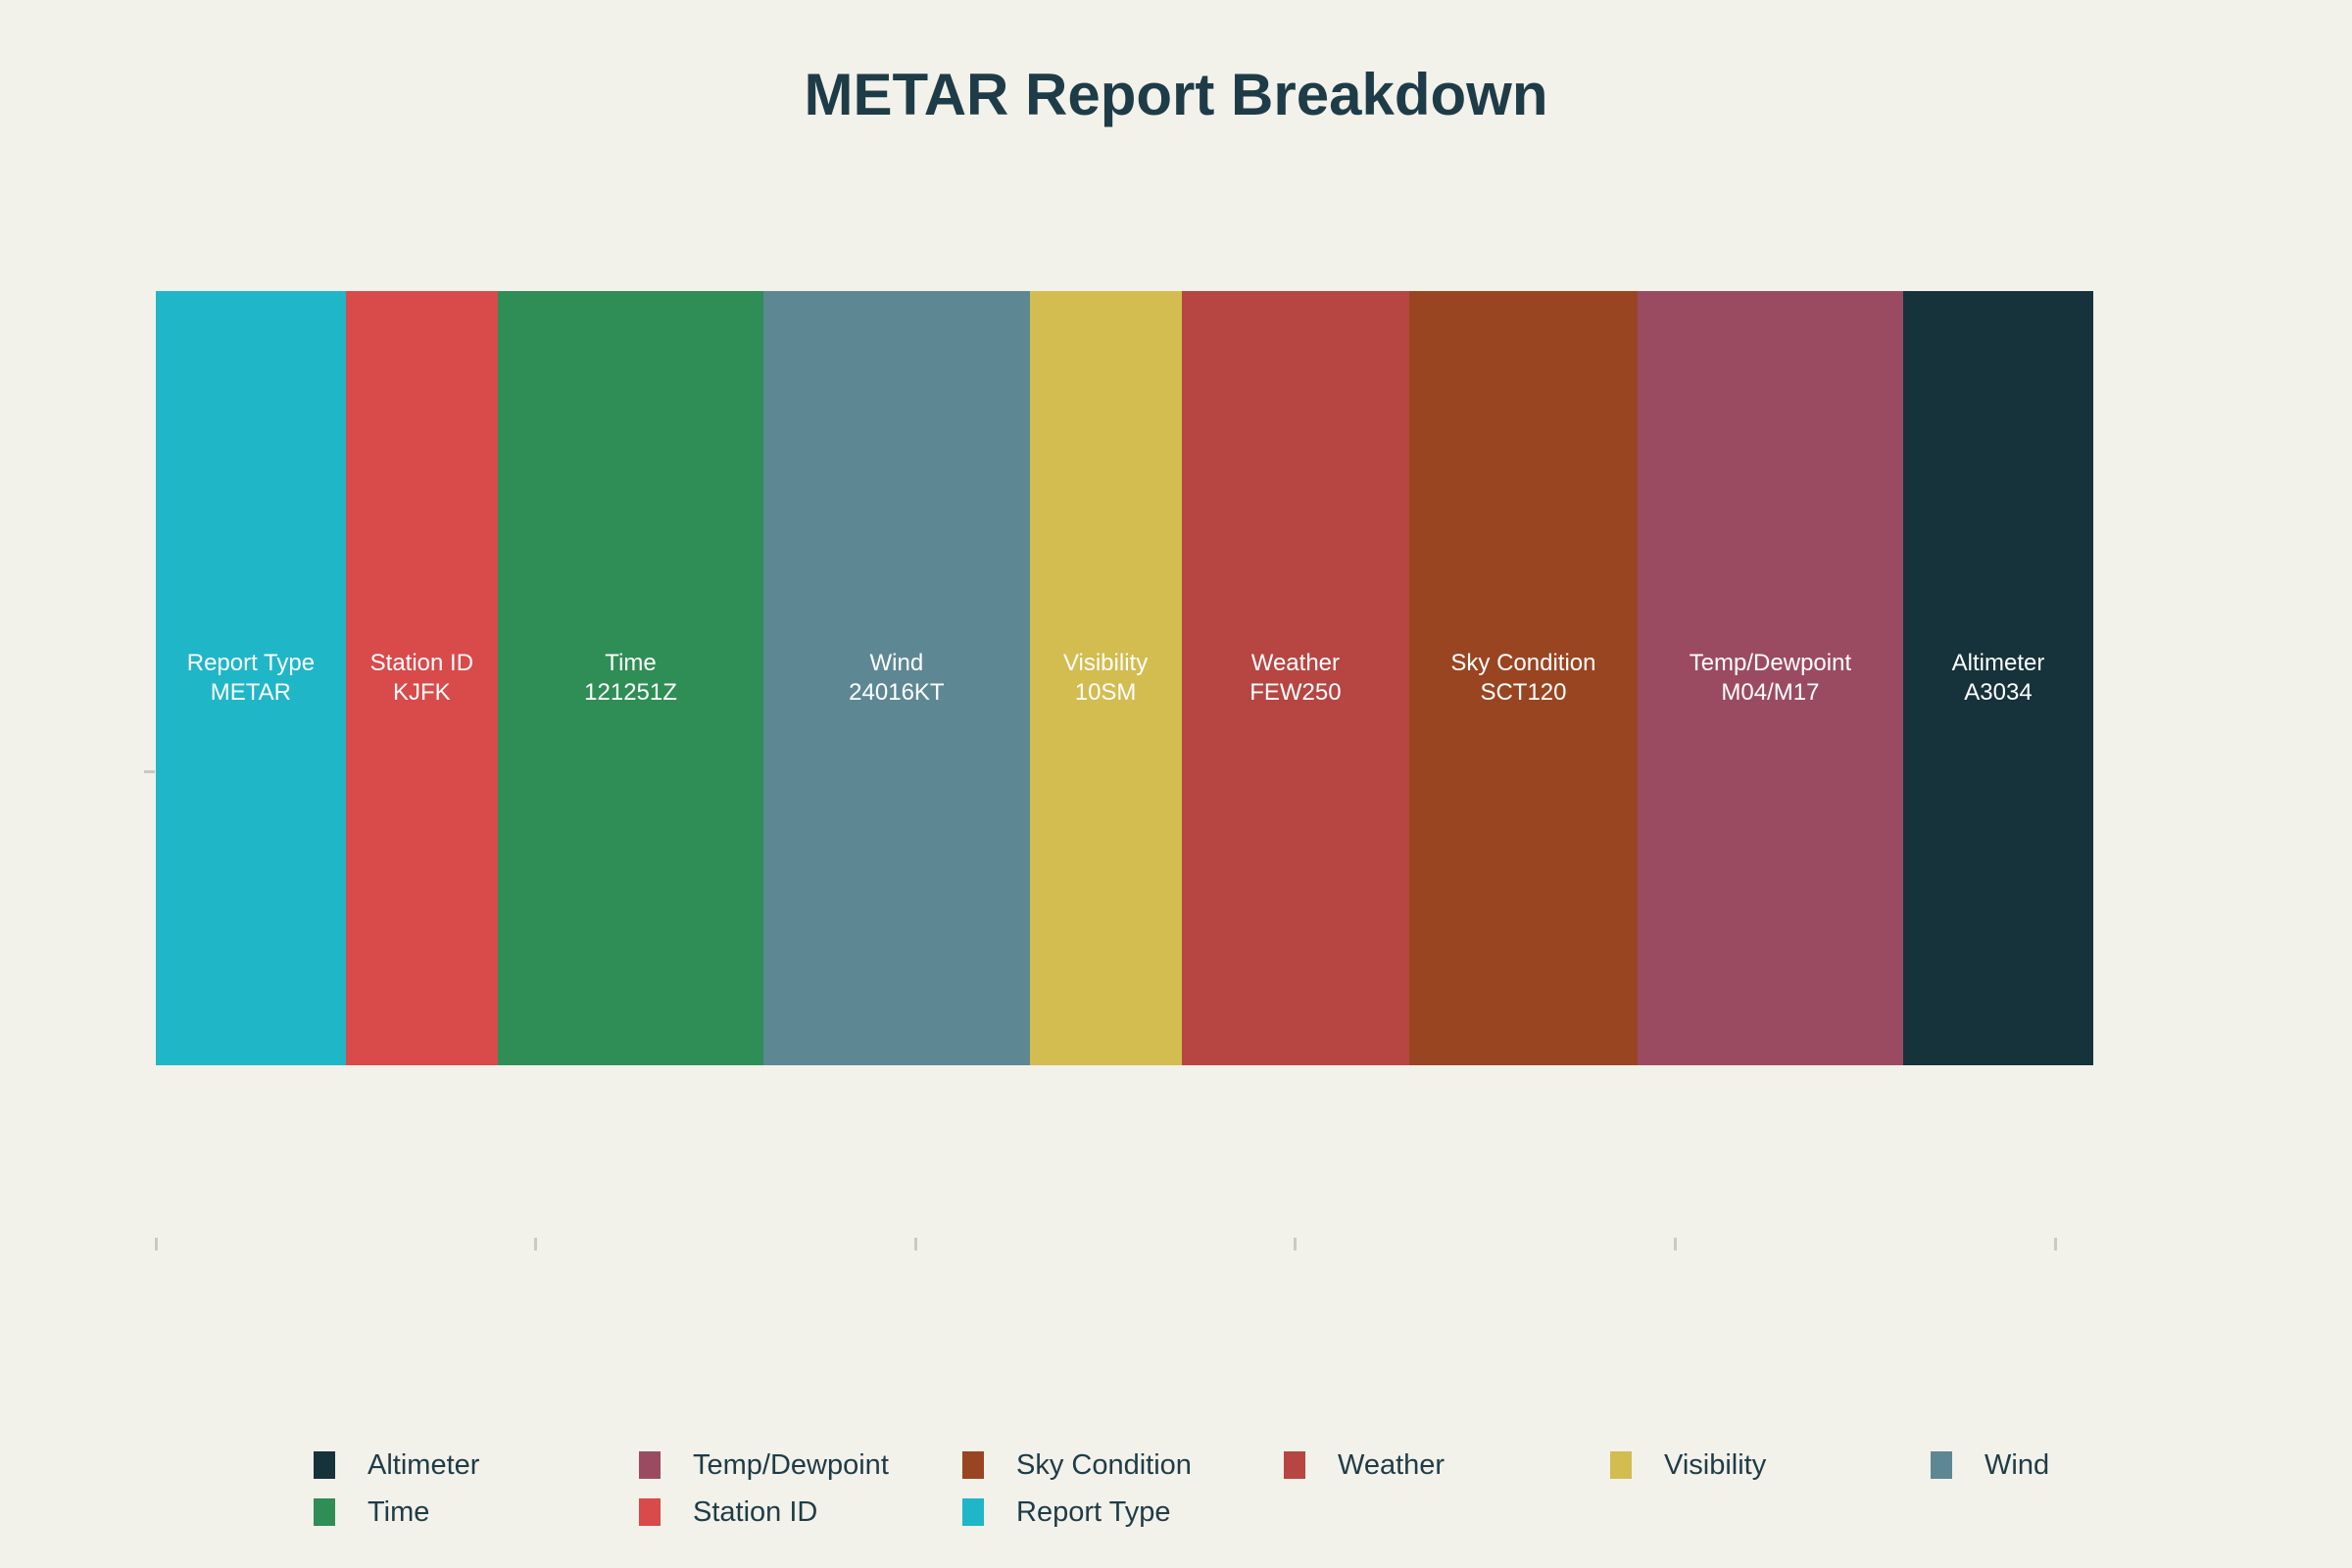 The height and width of the screenshot is (1568, 2352). Describe the element at coordinates (1770, 678) in the screenshot. I see `bar-segment: Temp/Dewpoint M04/M17` at that location.